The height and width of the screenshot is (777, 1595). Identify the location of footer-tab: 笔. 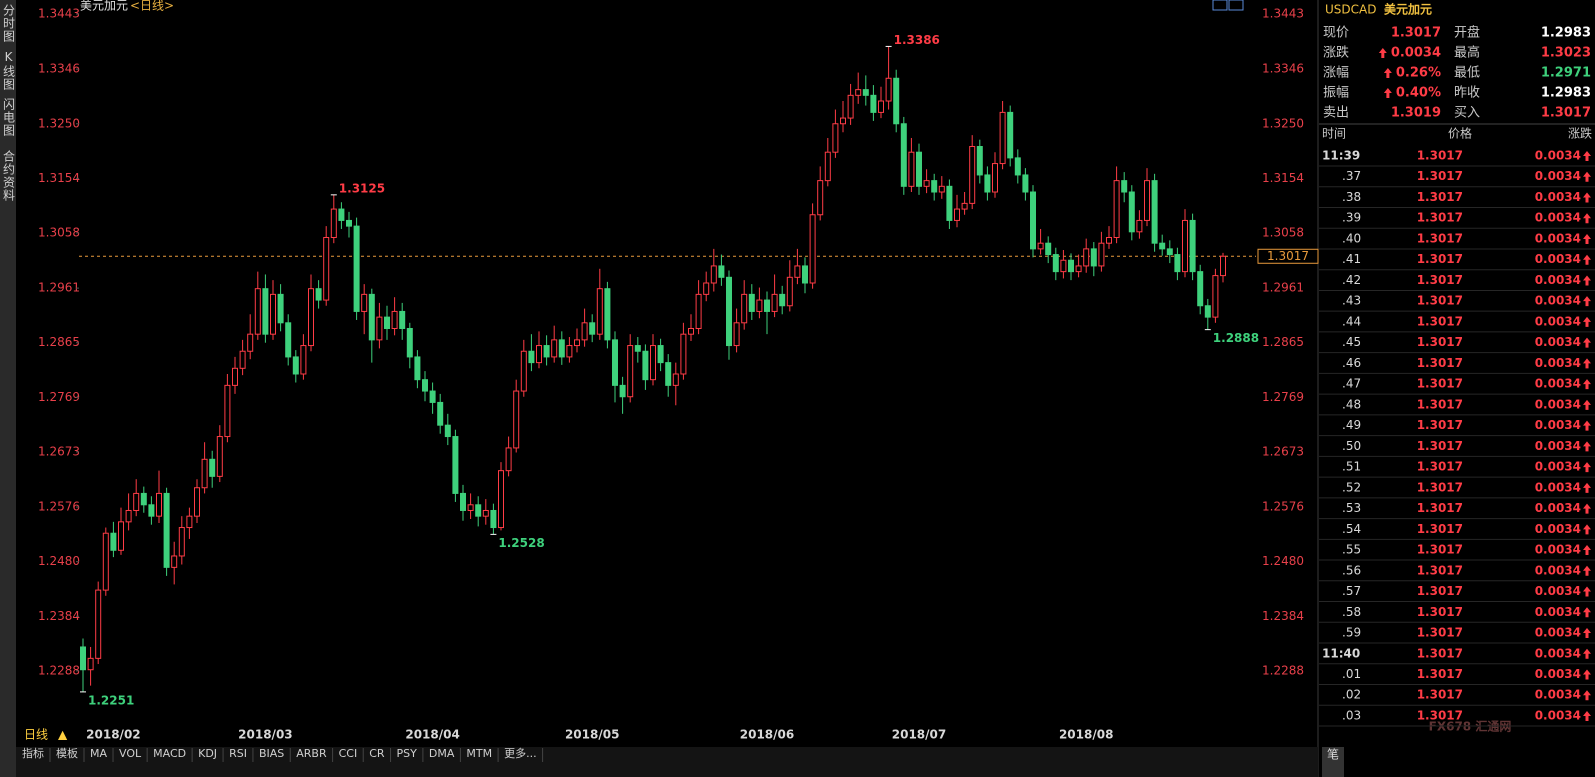
(1333, 754).